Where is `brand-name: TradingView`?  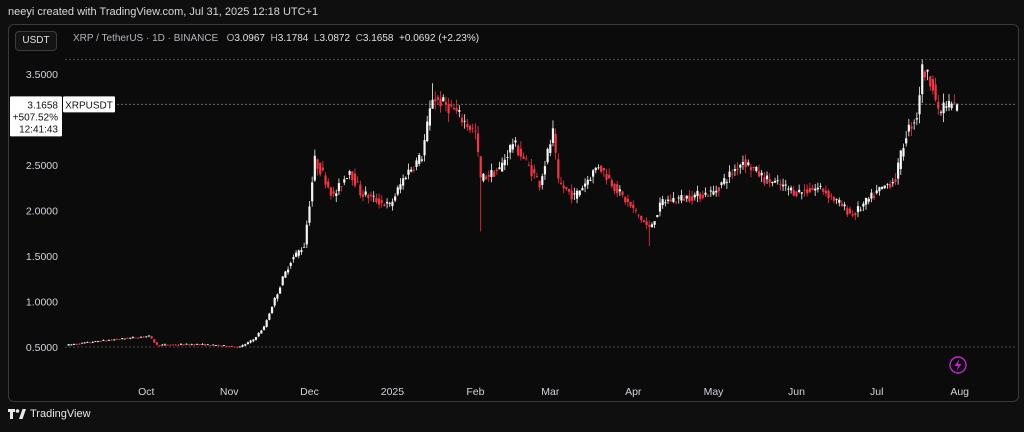
brand-name: TradingView is located at coordinates (60, 414).